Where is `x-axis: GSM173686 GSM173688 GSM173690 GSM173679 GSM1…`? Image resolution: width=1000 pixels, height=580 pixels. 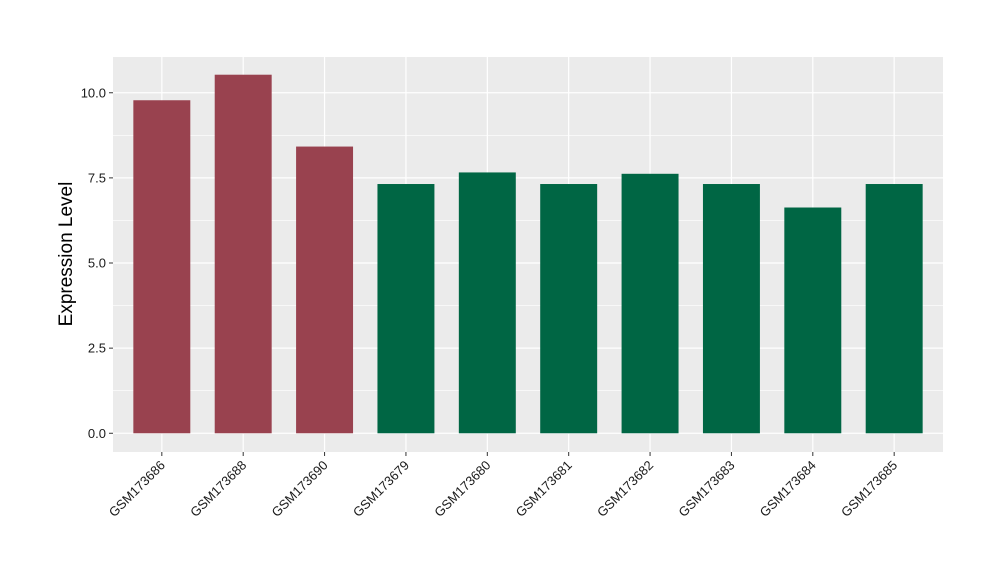 x-axis: GSM173686 GSM173688 GSM173690 GSM173679 GSM1… is located at coordinates (503, 486).